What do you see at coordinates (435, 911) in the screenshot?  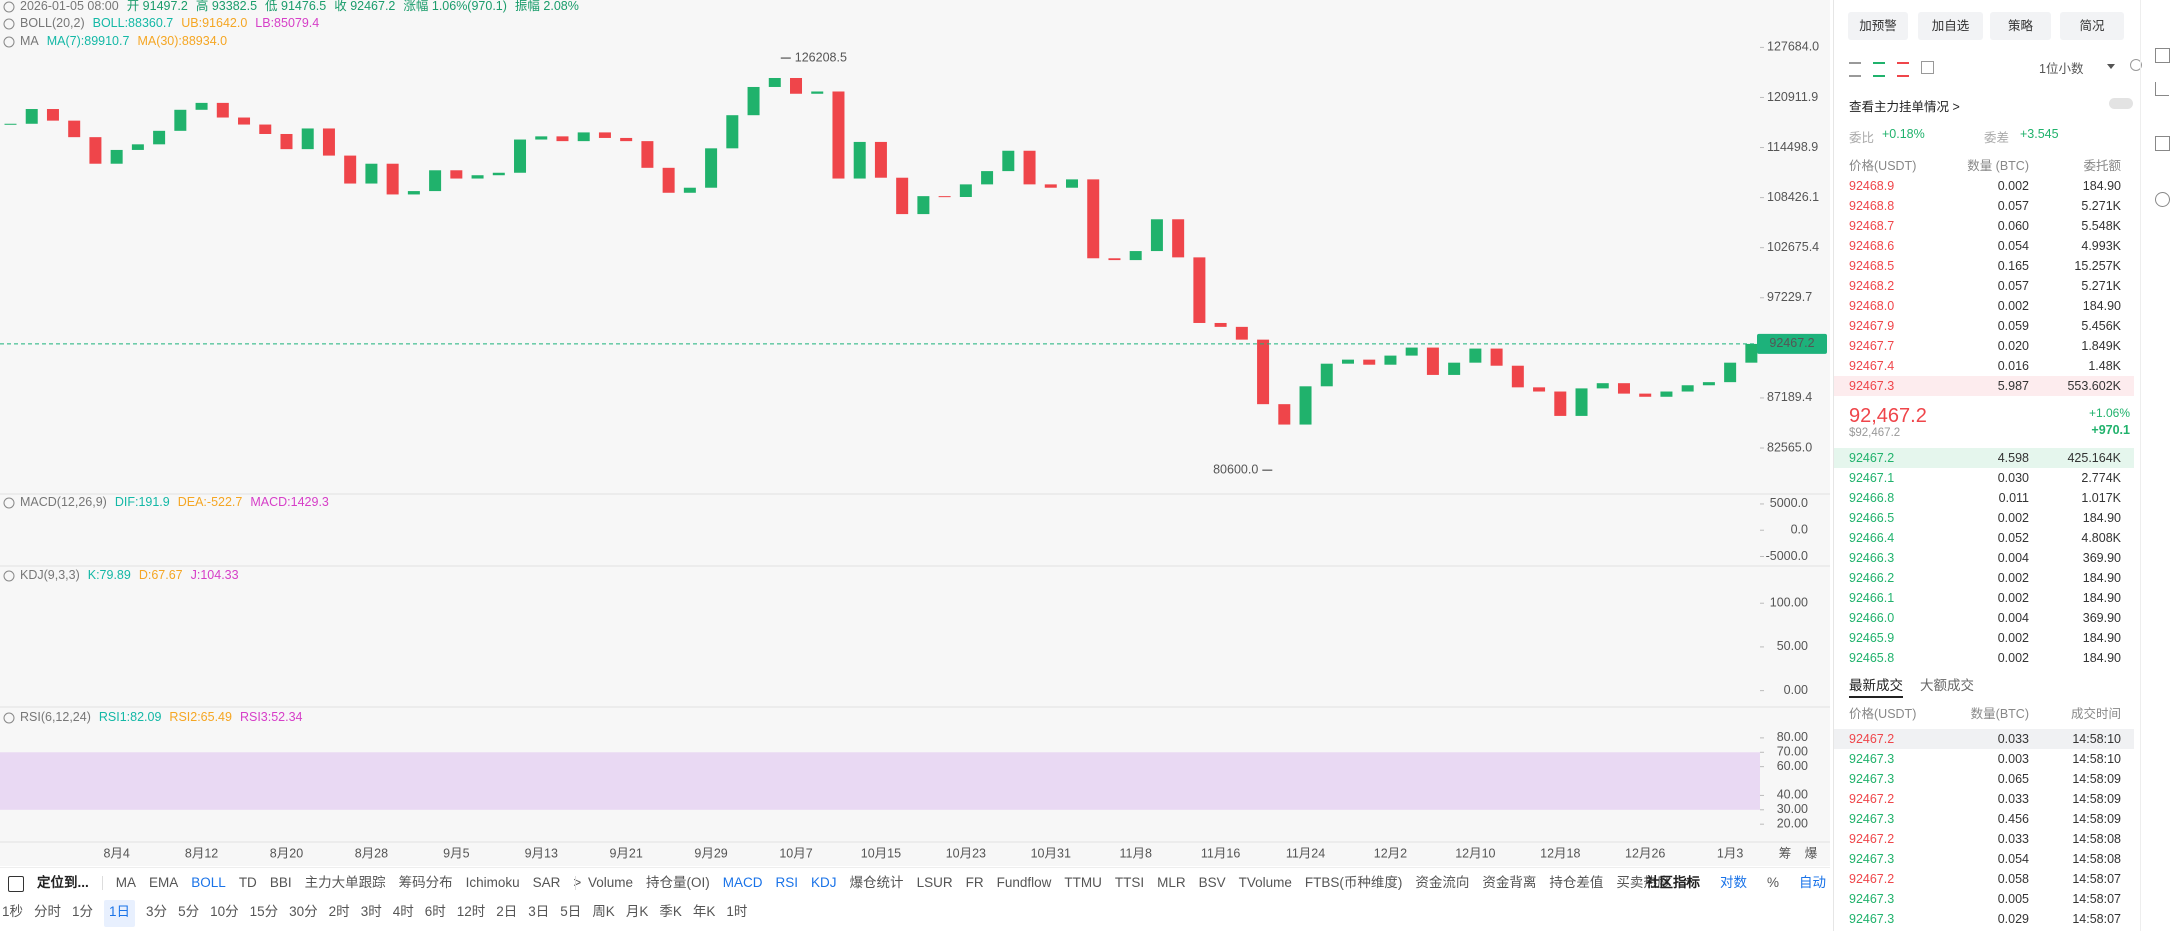 I see `timeframe: 6时` at bounding box center [435, 911].